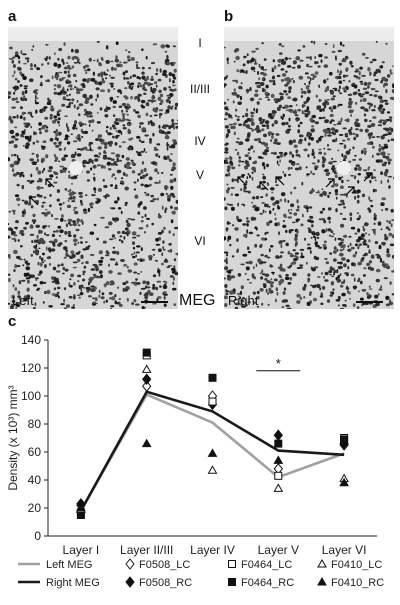 The image size is (400, 605). What do you see at coordinates (369, 302) in the screenshot?
I see `scale-bar-right` at bounding box center [369, 302].